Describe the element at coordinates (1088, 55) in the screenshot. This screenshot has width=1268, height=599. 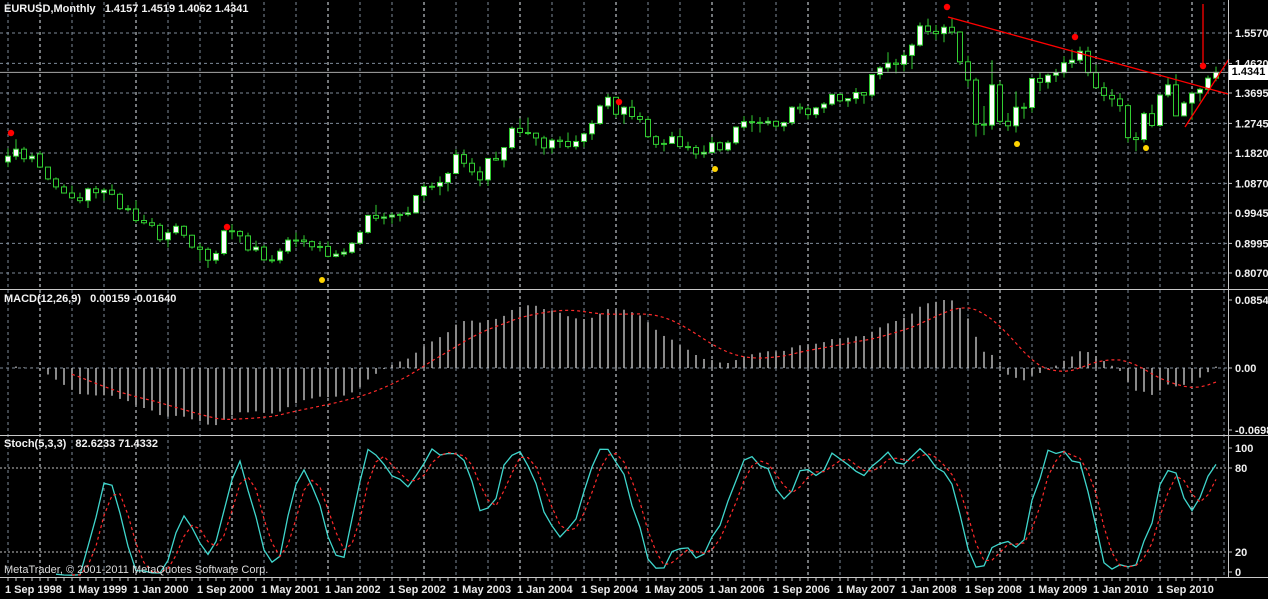
I see `trendline-descending-resistance` at that location.